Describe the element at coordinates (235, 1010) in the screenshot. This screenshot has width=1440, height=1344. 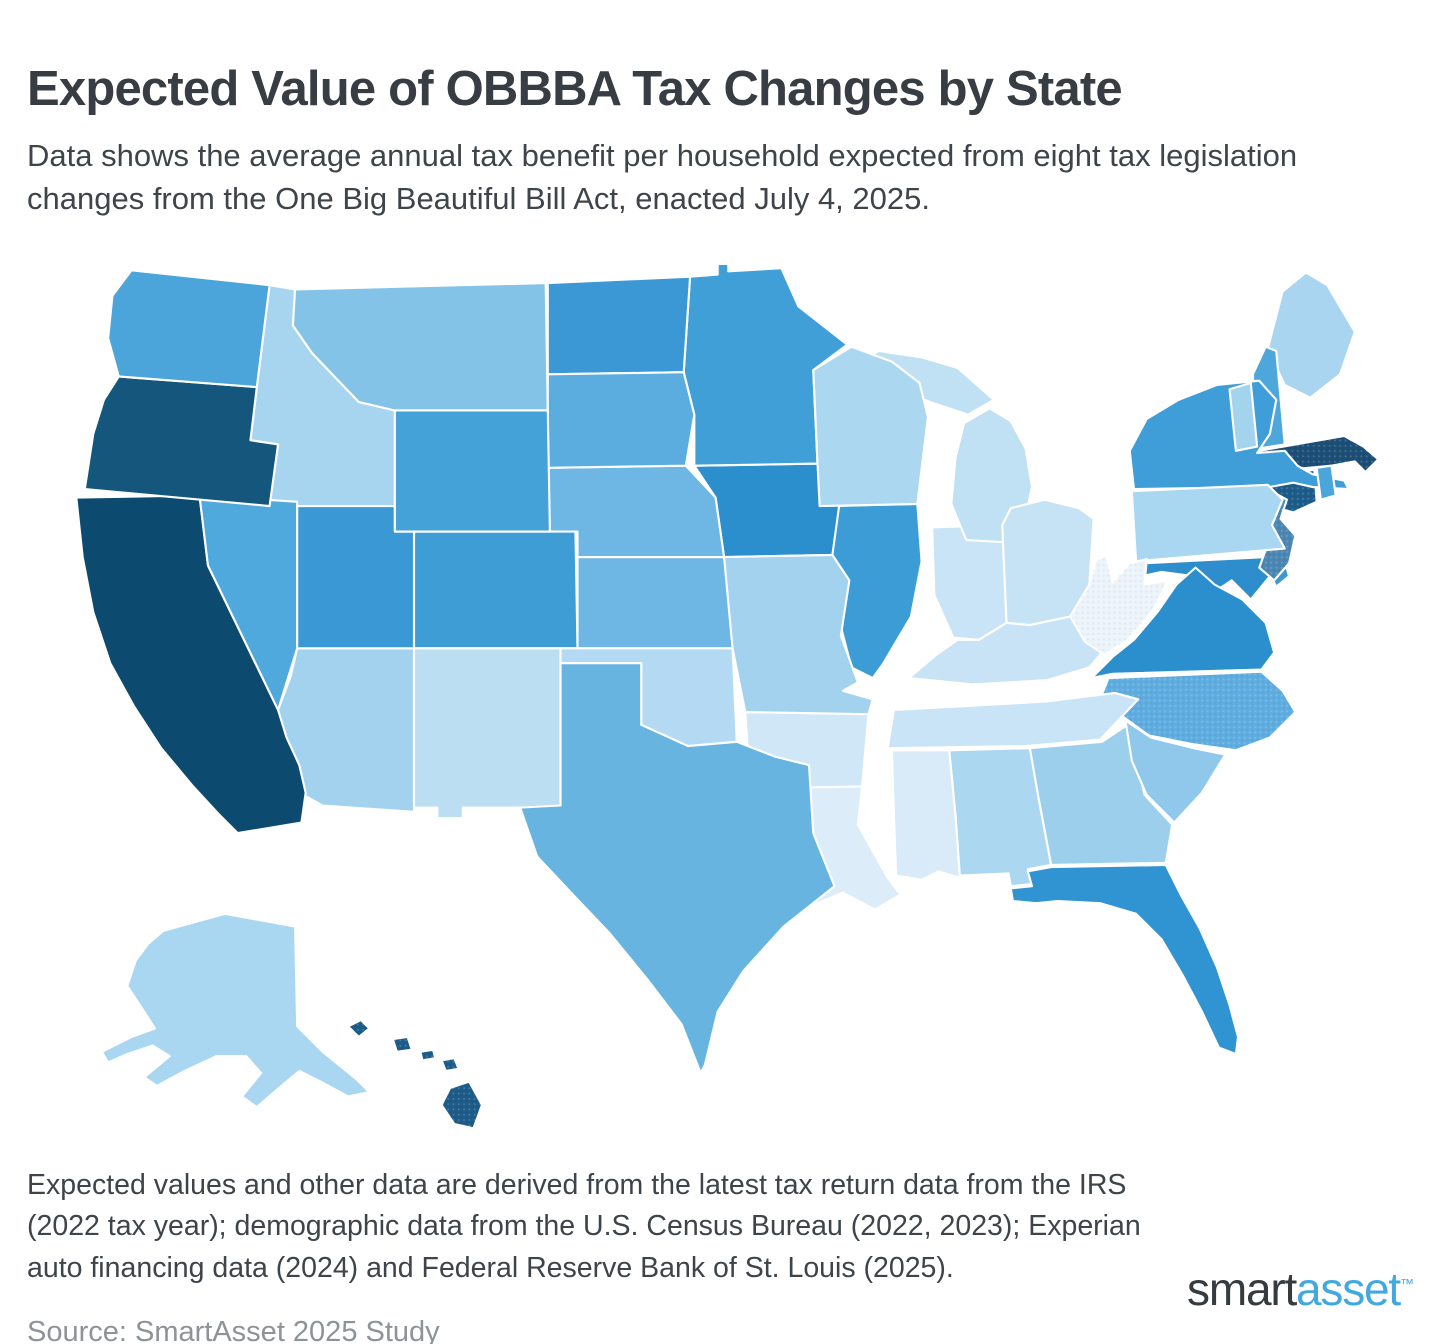
I see `state-AK: Alaska` at that location.